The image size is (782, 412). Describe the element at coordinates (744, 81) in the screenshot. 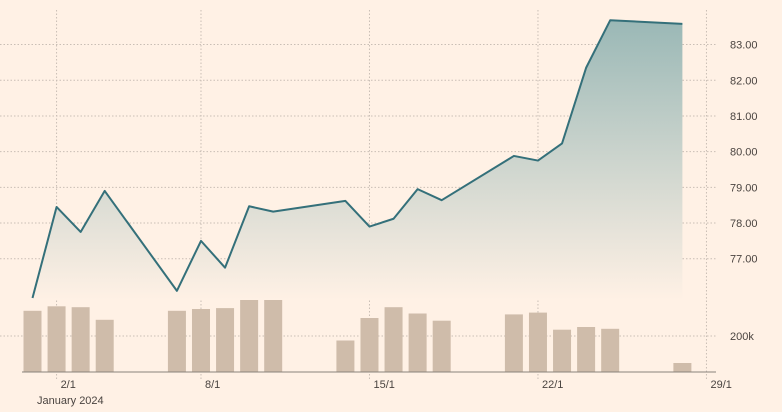

I see `price-tick-label: 82.00` at that location.